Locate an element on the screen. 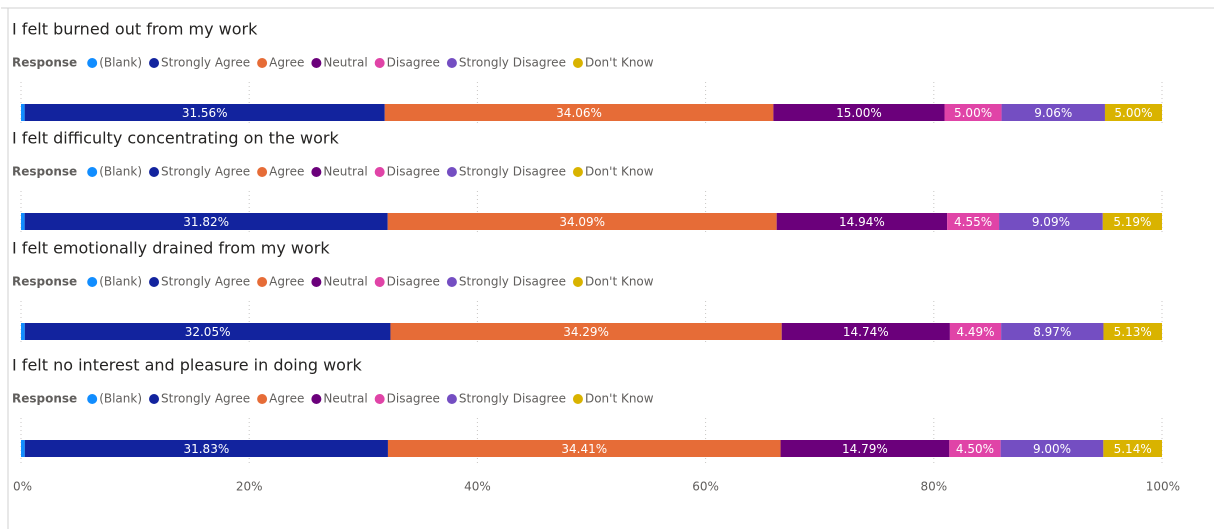  data-label: 5.14% is located at coordinates (1133, 449).